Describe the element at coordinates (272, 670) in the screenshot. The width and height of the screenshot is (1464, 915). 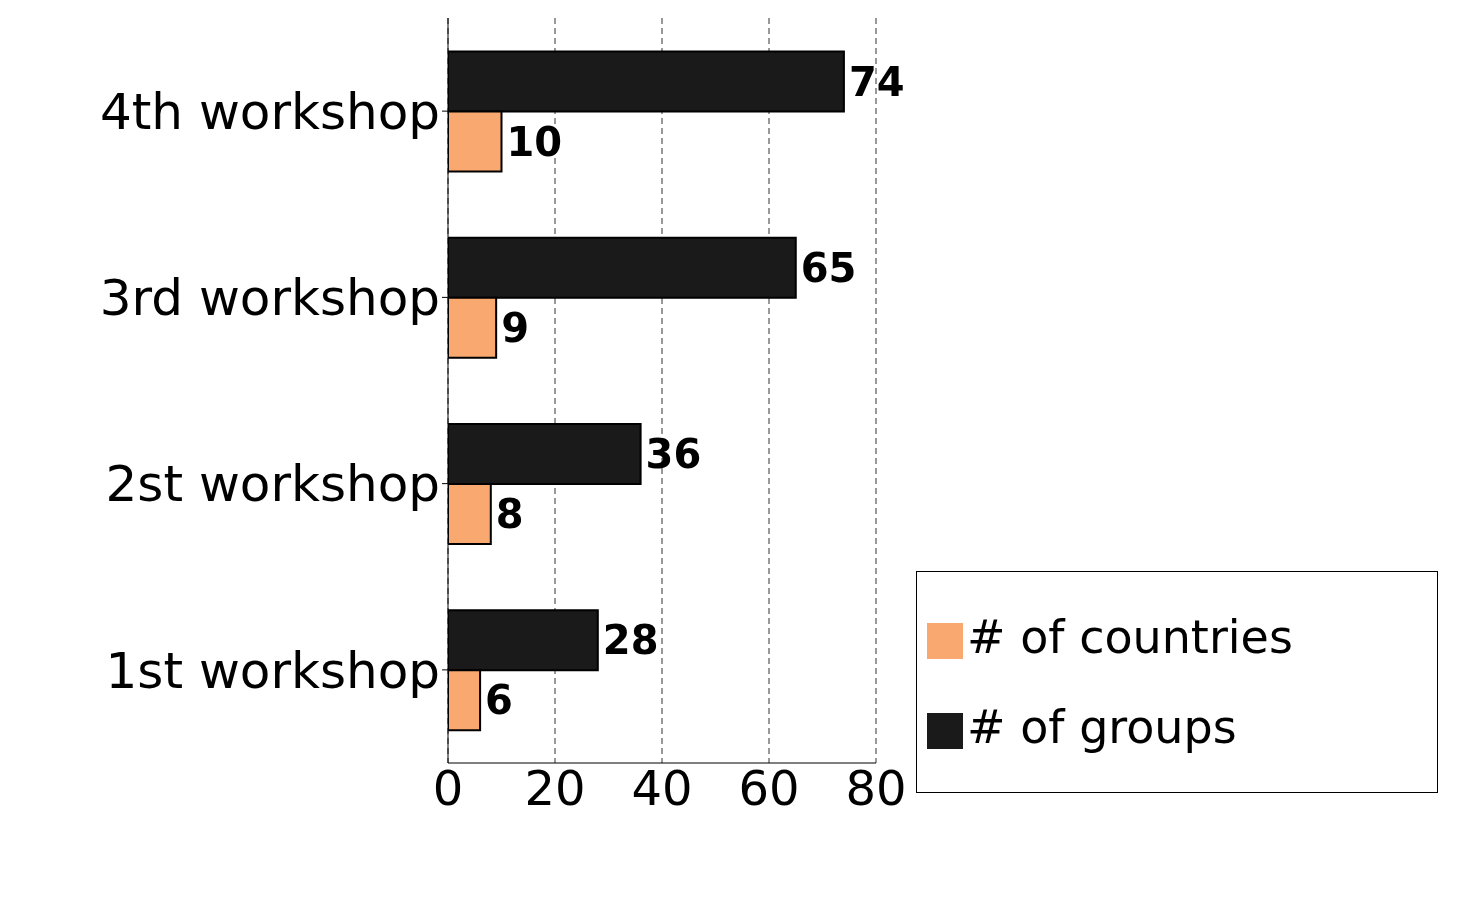
I see `y-tick-label: 1st workshop` at that location.